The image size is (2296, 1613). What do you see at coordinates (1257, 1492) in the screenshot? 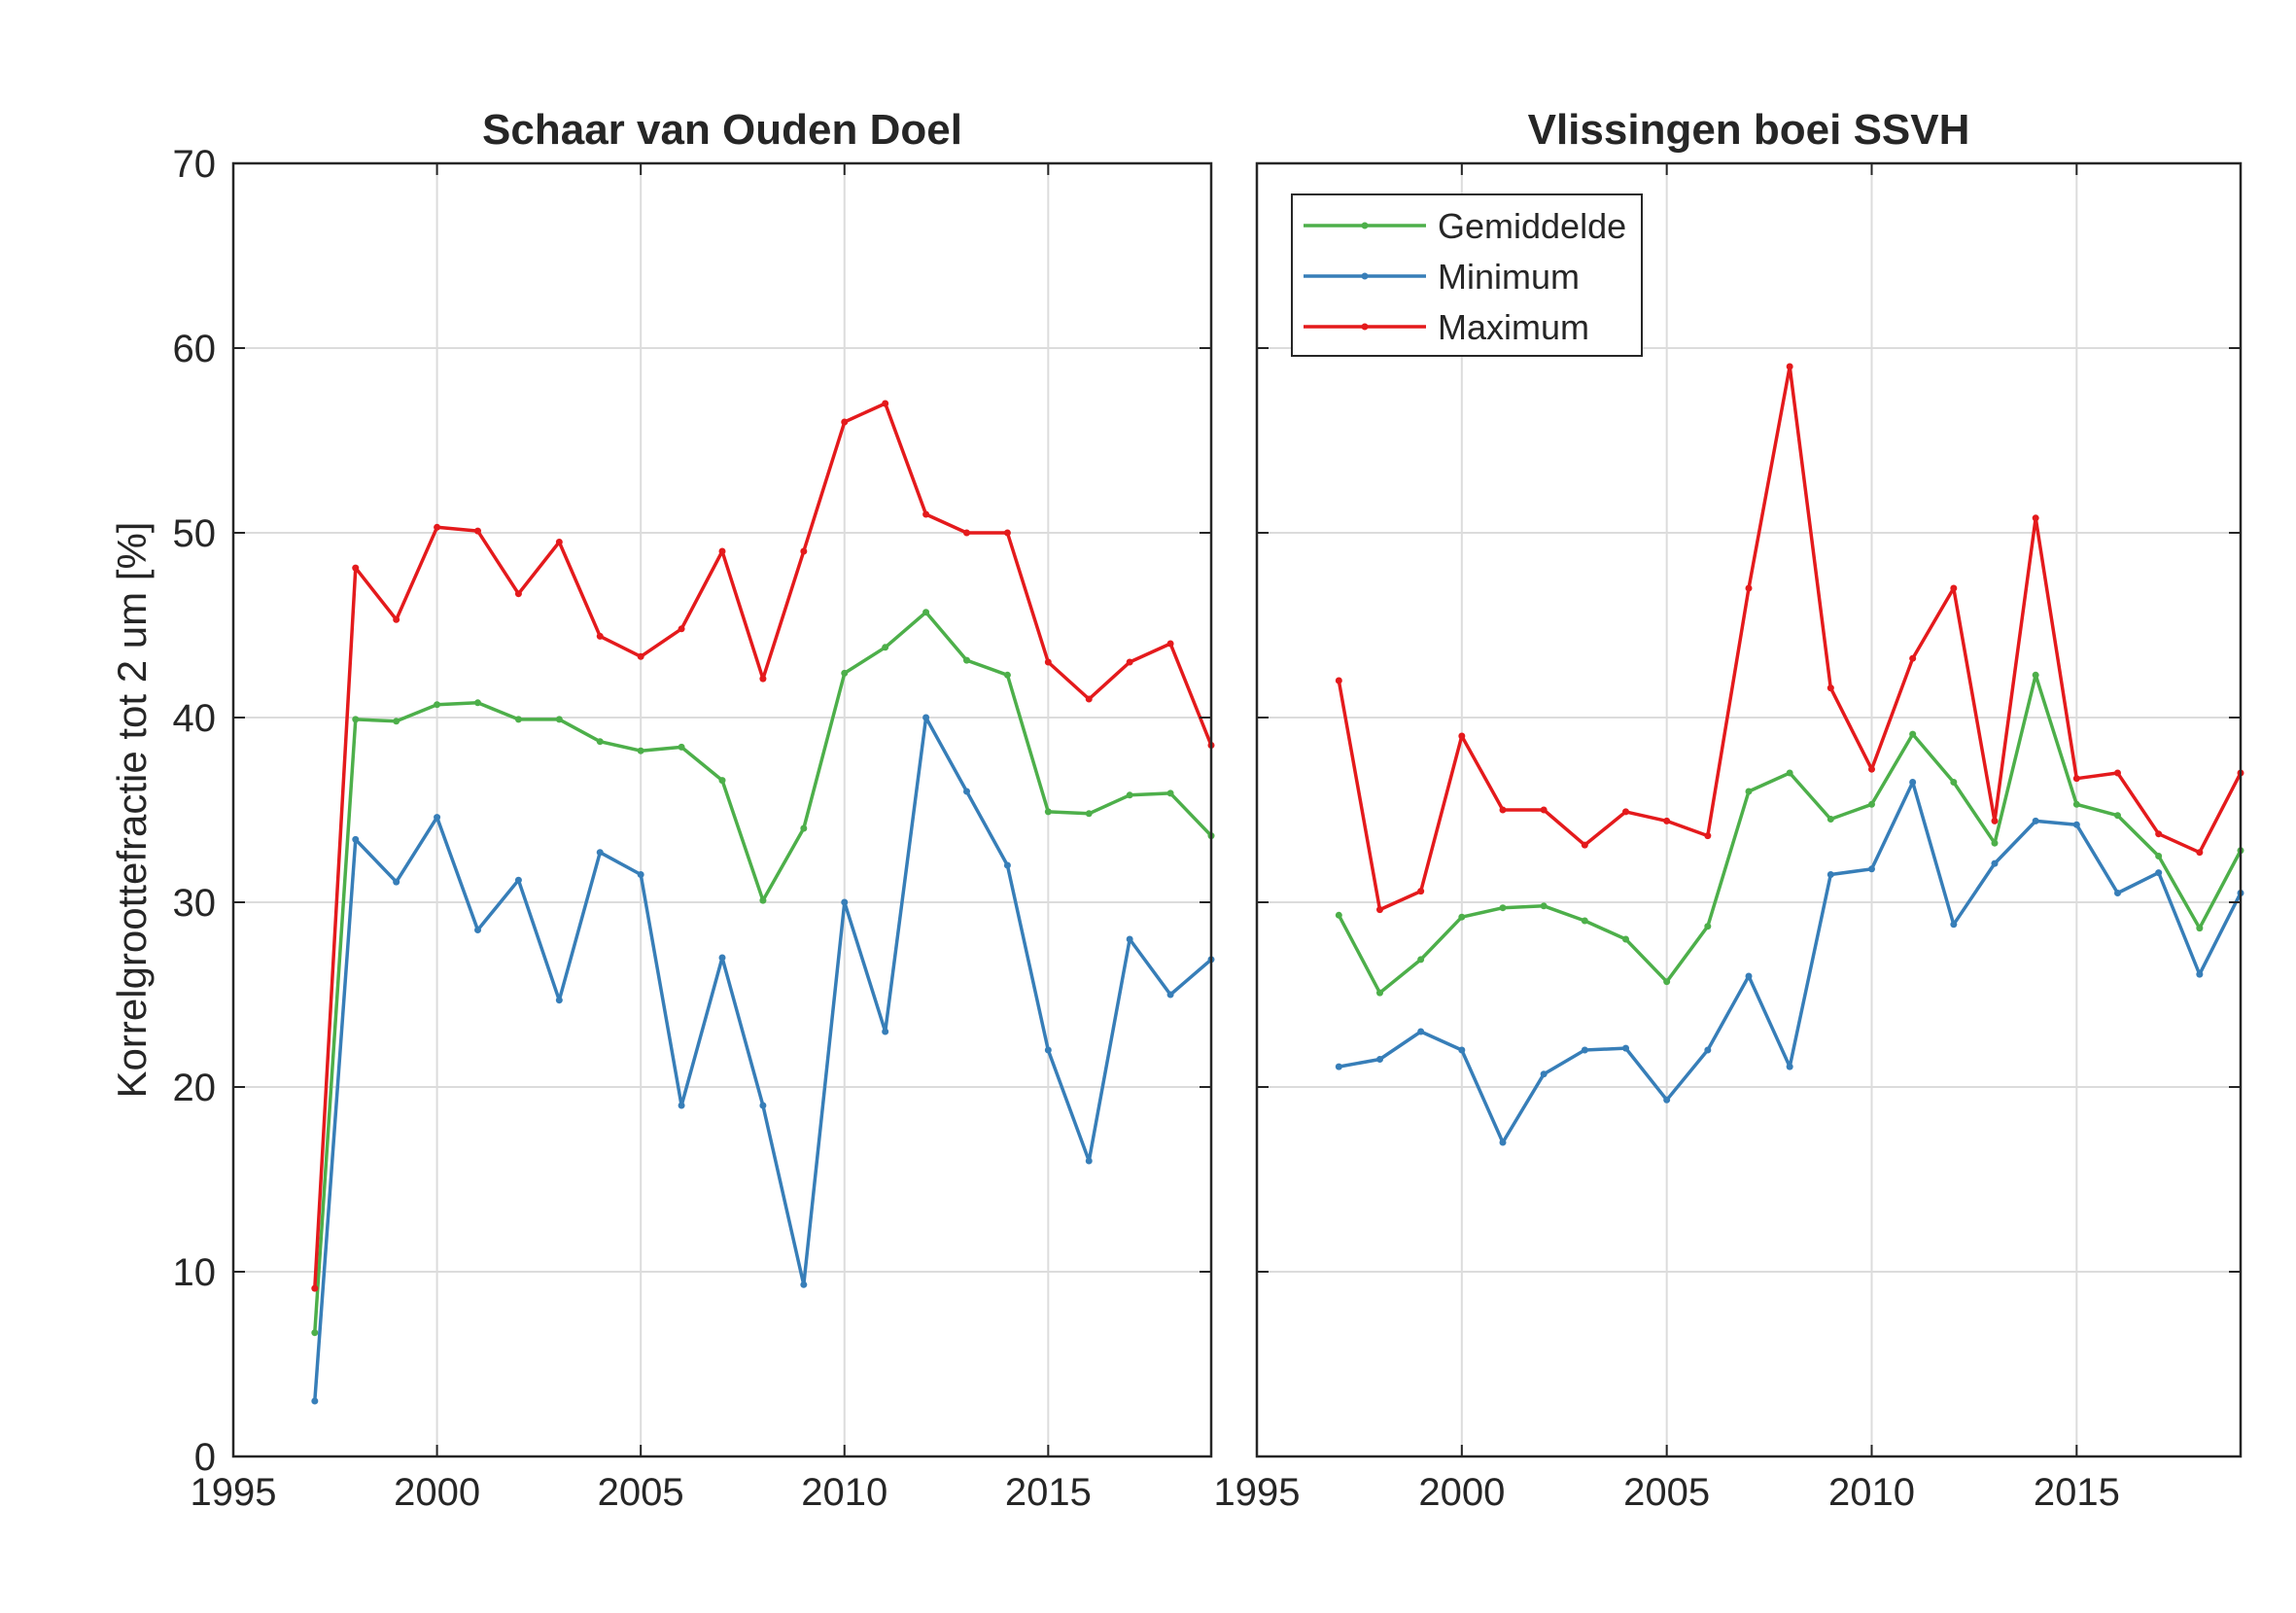
I see `x-tick-label: 1995` at bounding box center [1257, 1492].